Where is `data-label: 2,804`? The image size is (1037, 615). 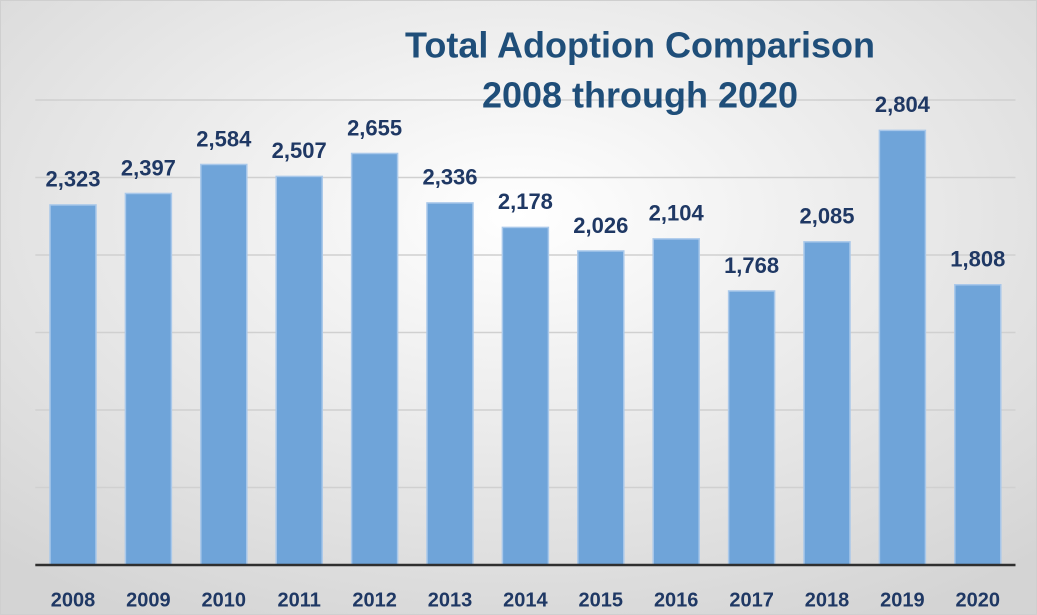
data-label: 2,804 is located at coordinates (903, 104).